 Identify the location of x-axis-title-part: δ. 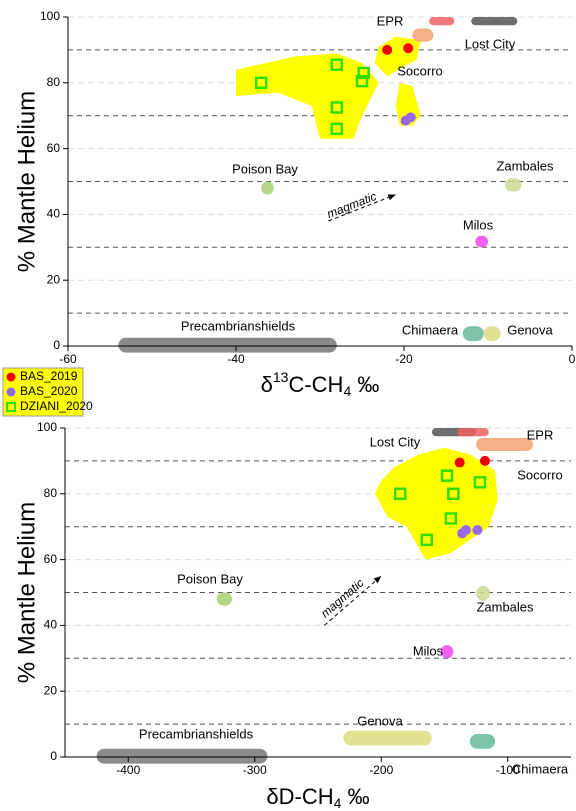
(267, 384).